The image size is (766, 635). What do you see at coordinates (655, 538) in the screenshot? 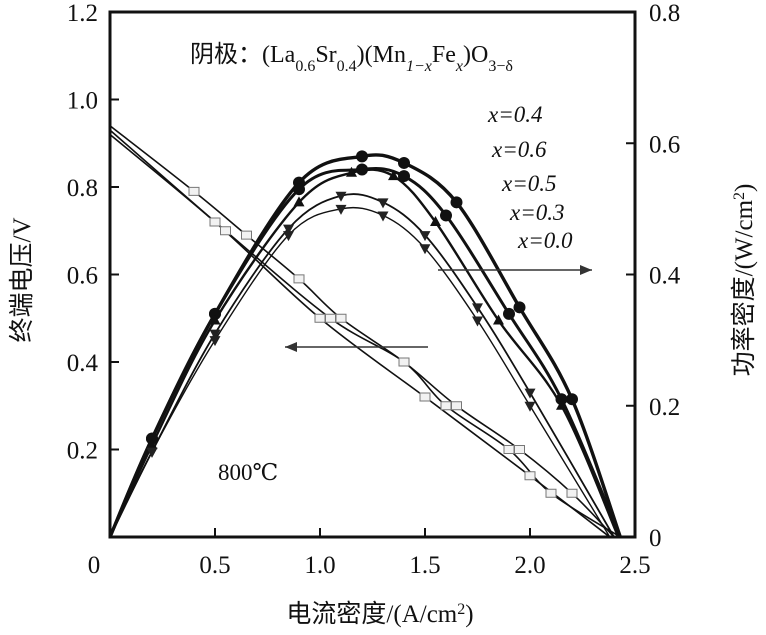
I see `y-right-tick-label: 0` at bounding box center [655, 538].